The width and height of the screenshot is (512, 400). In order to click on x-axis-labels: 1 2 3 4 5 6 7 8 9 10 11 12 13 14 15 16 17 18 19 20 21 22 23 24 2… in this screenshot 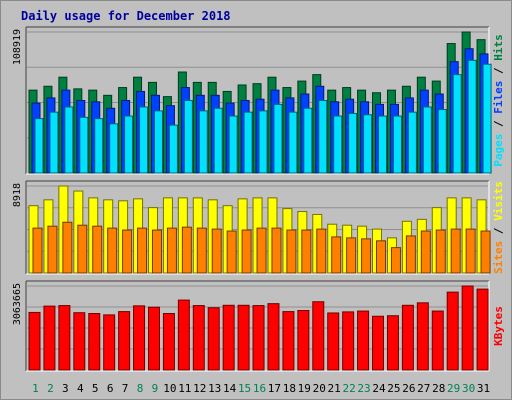, I will do `click(261, 388)`.